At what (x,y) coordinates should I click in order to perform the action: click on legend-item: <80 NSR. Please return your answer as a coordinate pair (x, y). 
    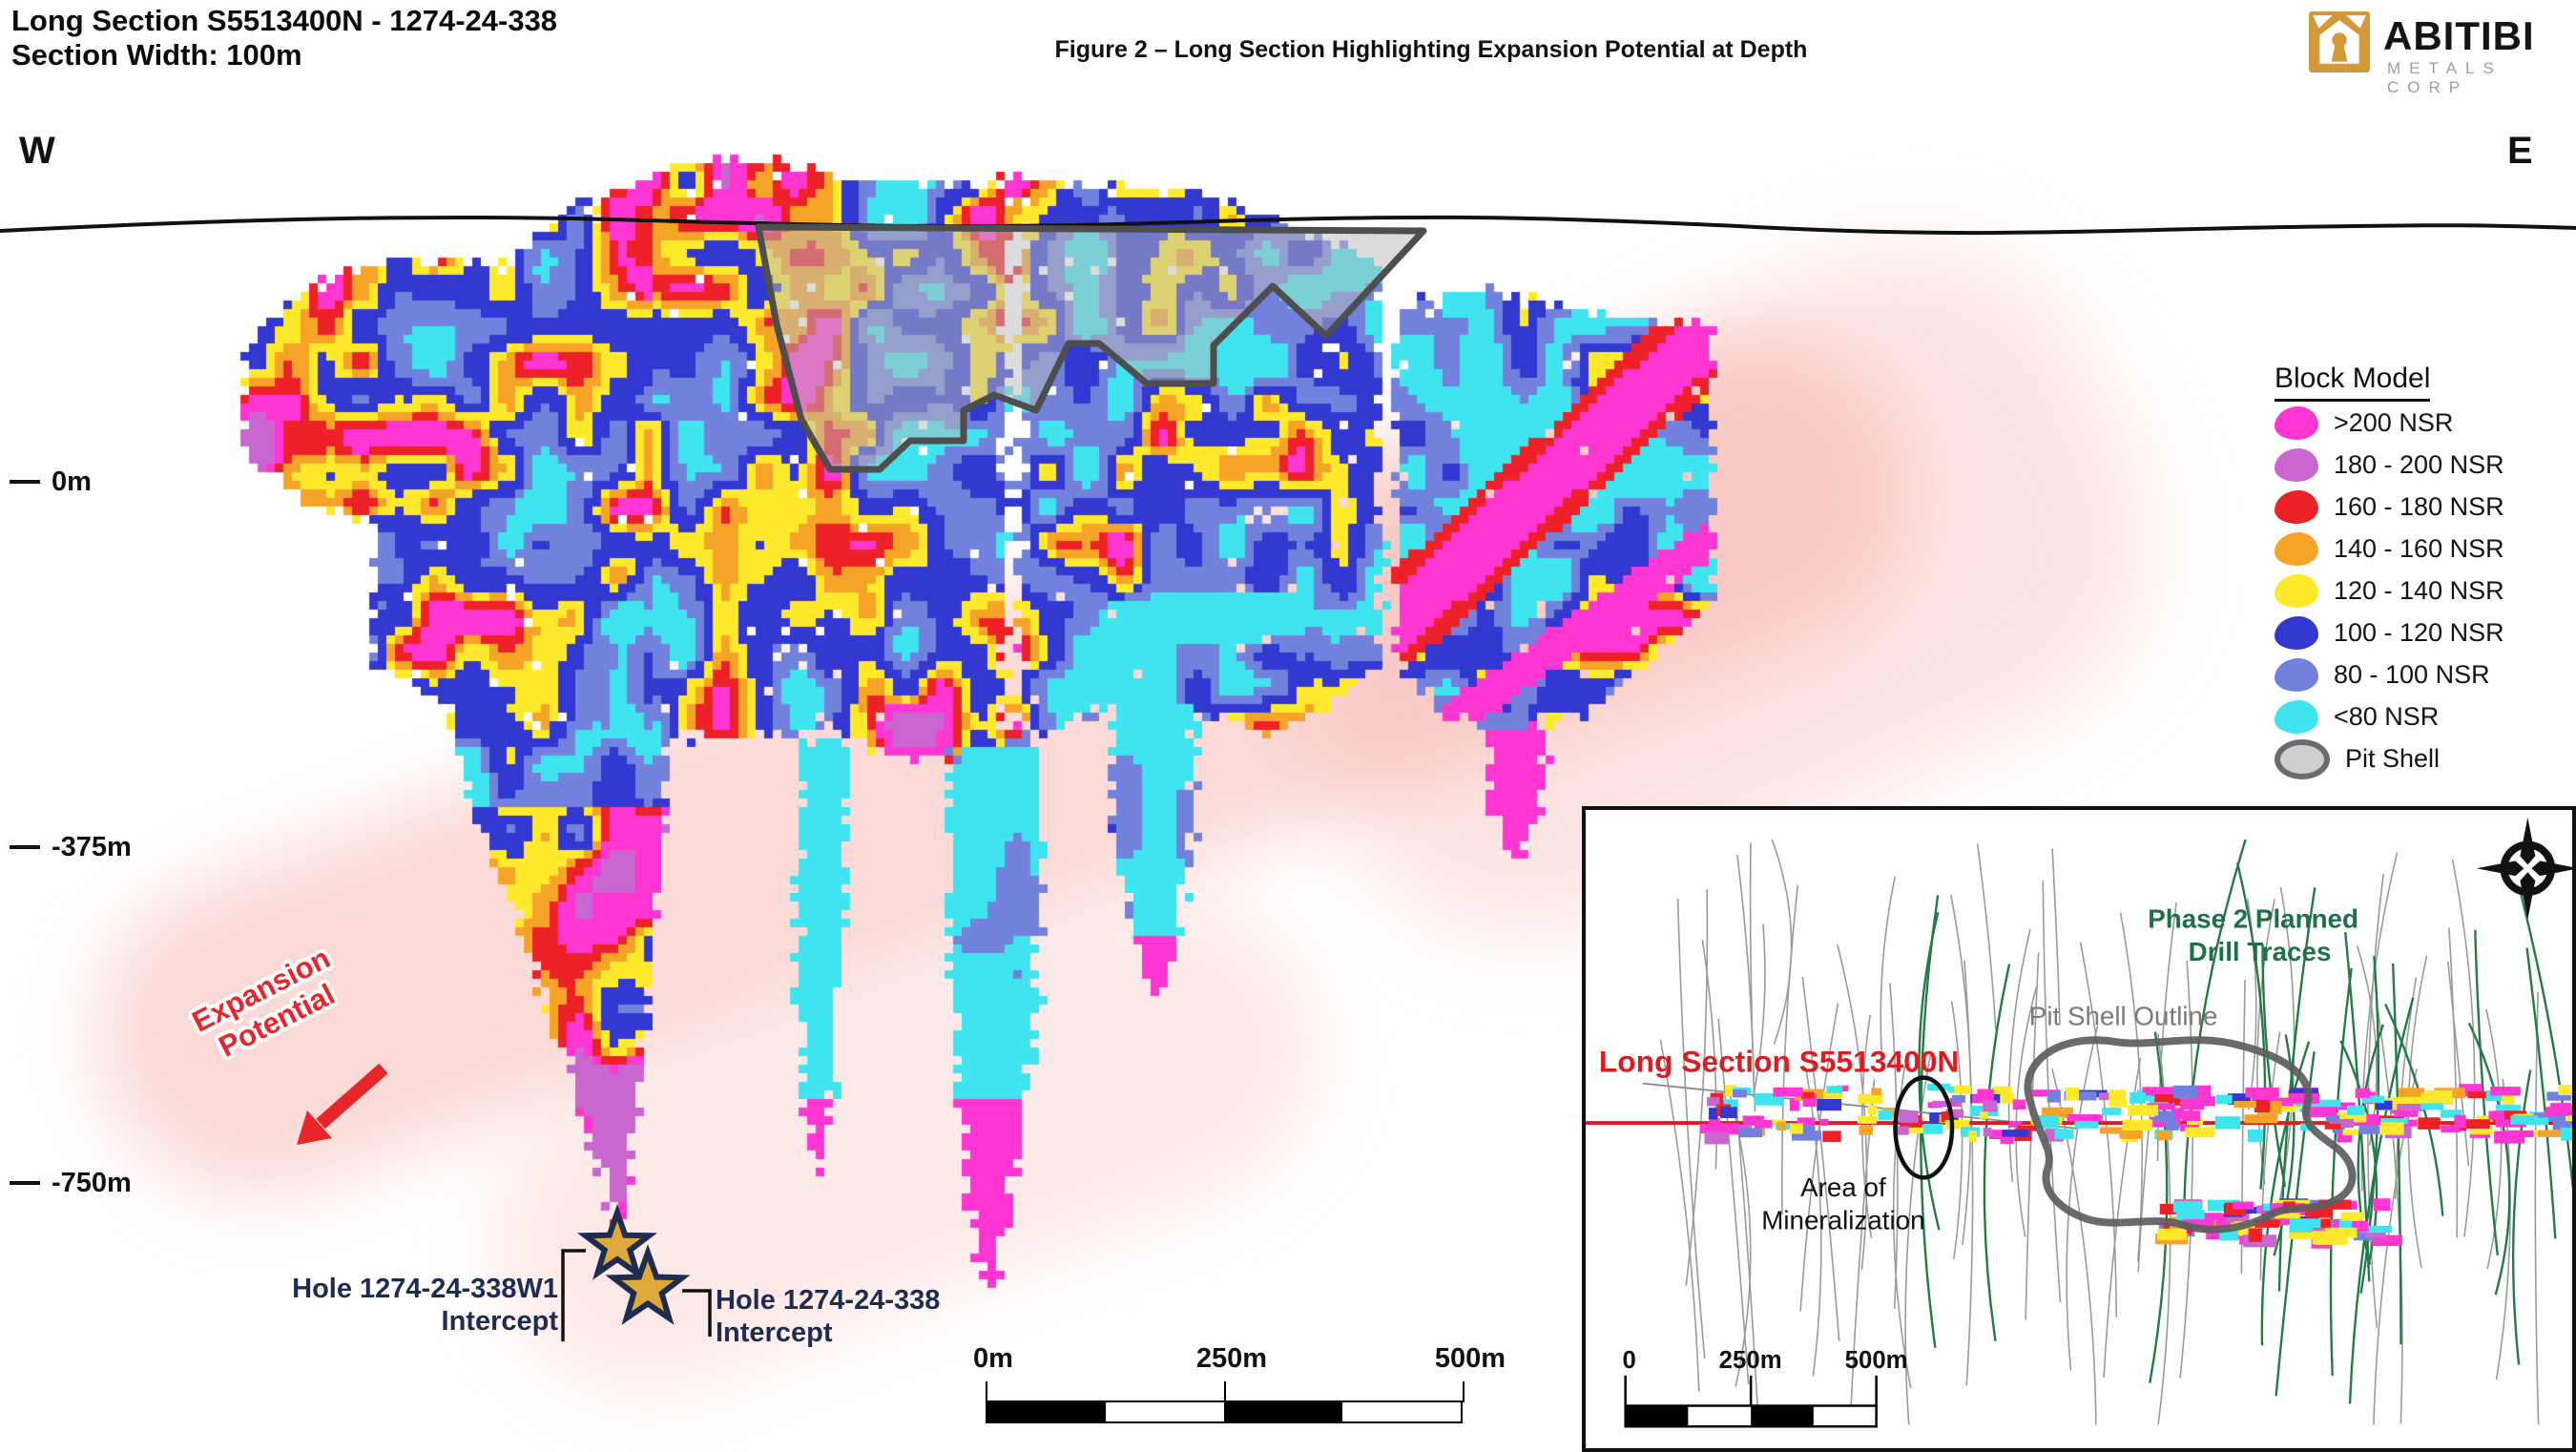
    Looking at the image, I should click on (2423, 716).